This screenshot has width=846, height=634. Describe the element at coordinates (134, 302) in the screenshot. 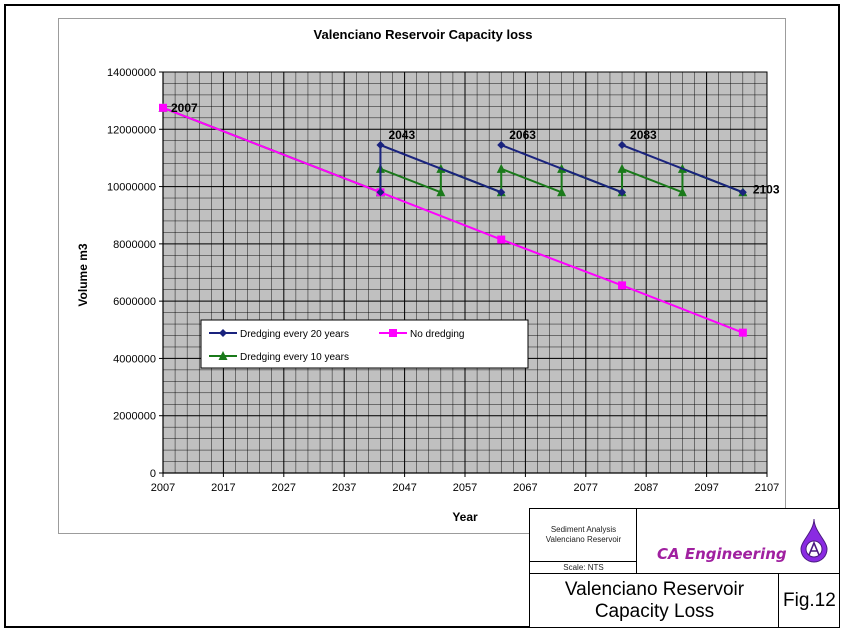

I see `y-tick-label: 6000000` at that location.